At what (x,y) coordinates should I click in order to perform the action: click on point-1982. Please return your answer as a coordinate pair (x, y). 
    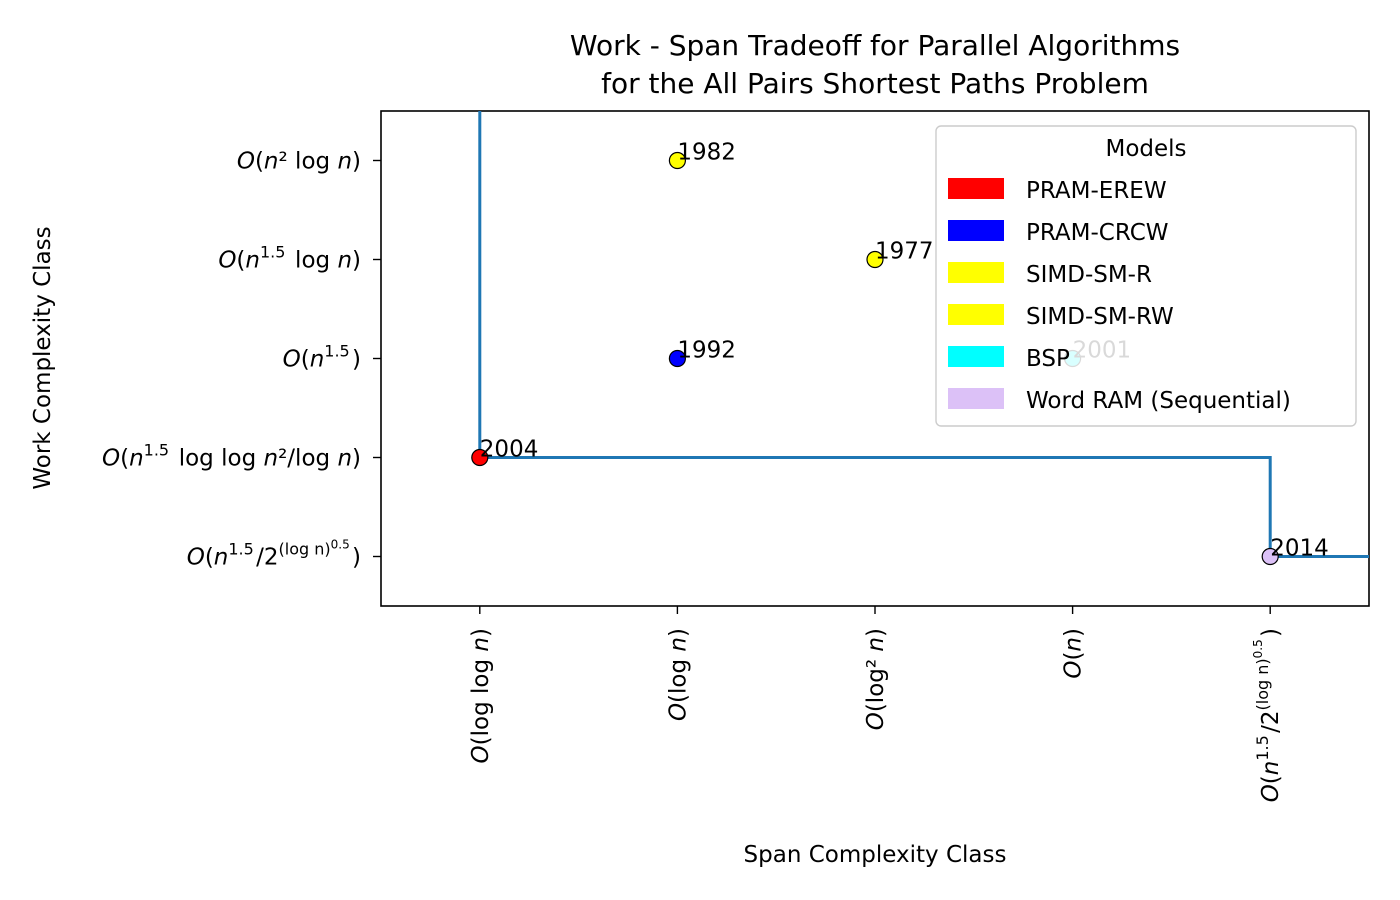
    Looking at the image, I should click on (677, 160).